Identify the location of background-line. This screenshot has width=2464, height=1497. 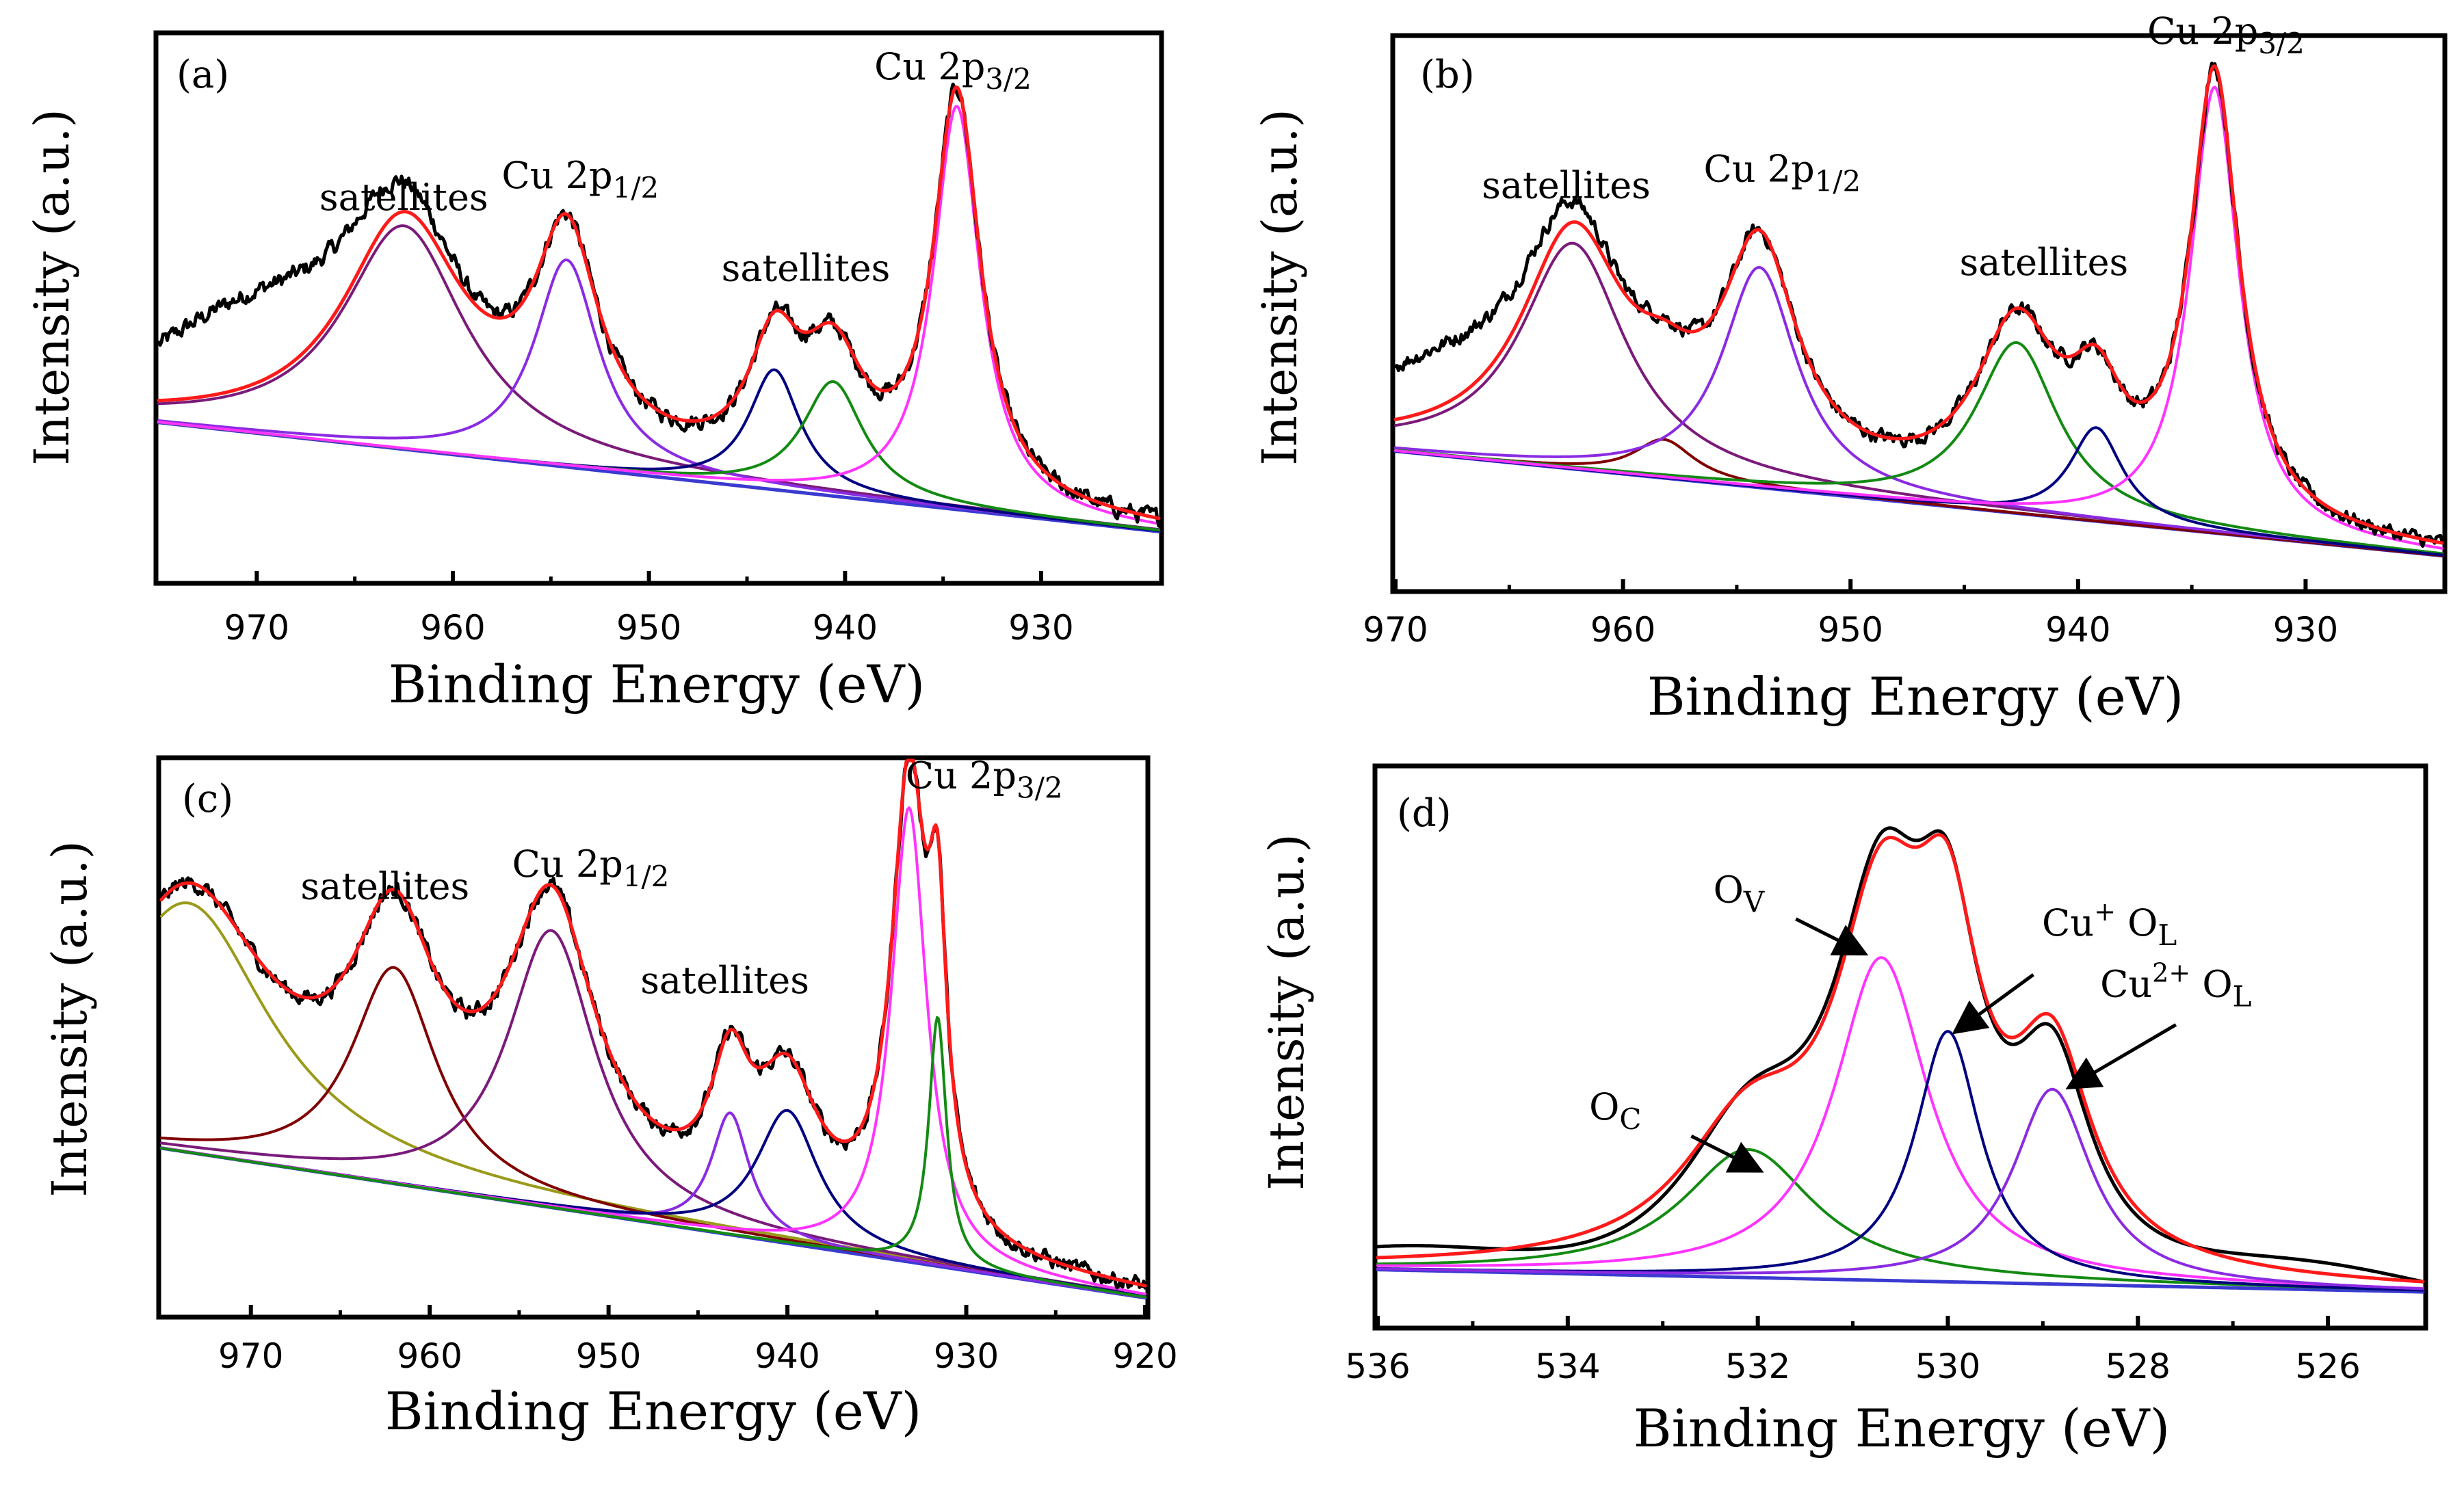
(1900, 1281).